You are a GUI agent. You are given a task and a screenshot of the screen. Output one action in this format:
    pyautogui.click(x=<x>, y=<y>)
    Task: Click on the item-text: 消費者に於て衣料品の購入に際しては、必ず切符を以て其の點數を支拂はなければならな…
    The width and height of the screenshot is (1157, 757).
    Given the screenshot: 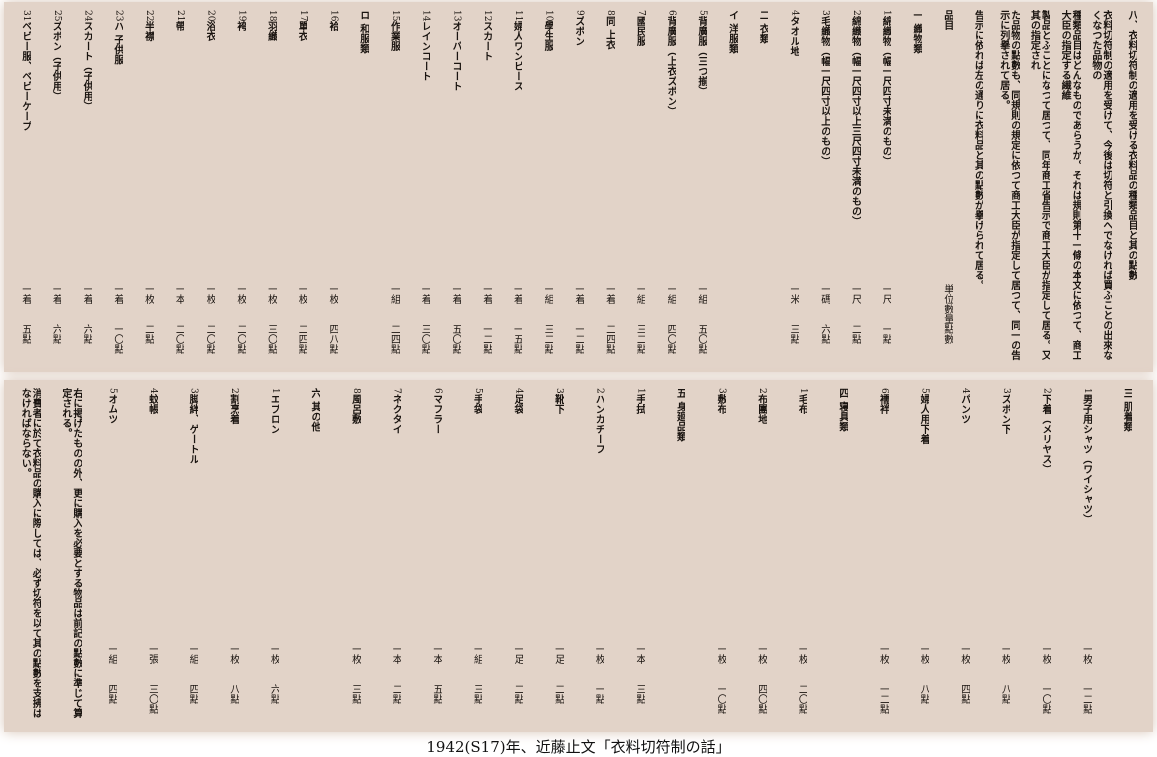 What is the action you would take?
    pyautogui.click(x=30, y=553)
    